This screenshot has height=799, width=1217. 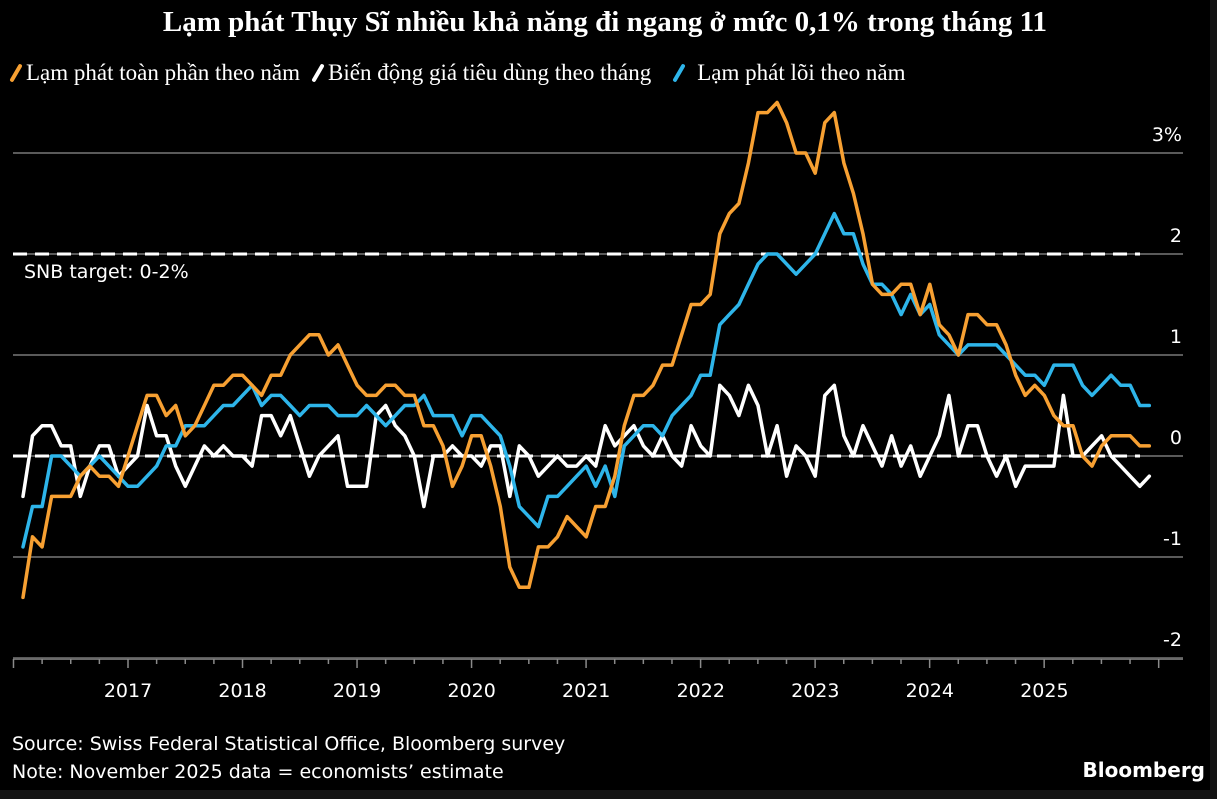 I want to click on y-axis: 3% 2 1 0 -1 -2, so click(x=1167, y=387).